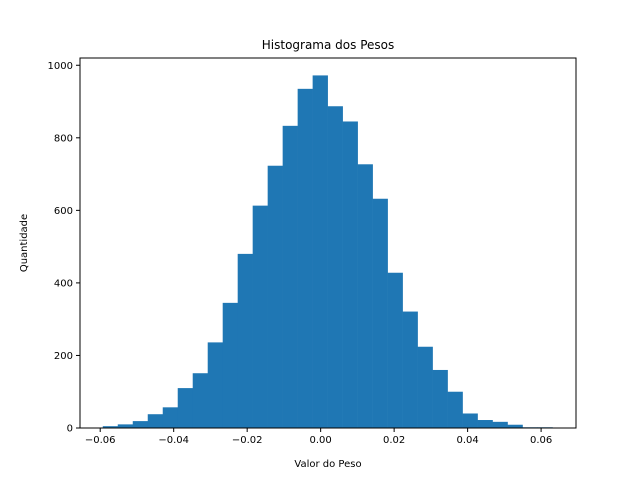 The height and width of the screenshot is (480, 640). What do you see at coordinates (394, 440) in the screenshot?
I see `x-tick-label: 0.02` at bounding box center [394, 440].